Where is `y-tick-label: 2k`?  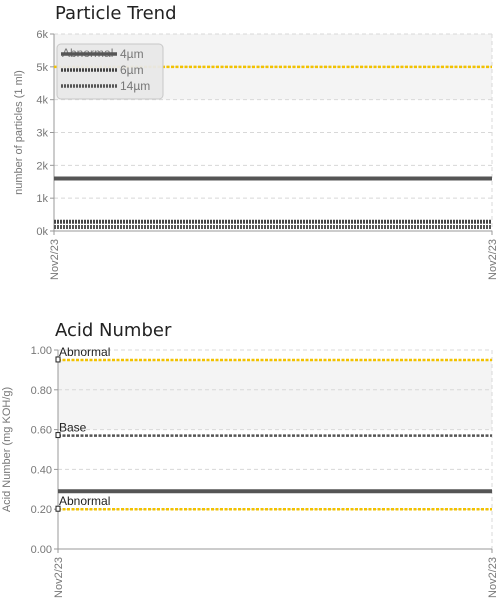
y-tick-label: 2k is located at coordinates (42, 166).